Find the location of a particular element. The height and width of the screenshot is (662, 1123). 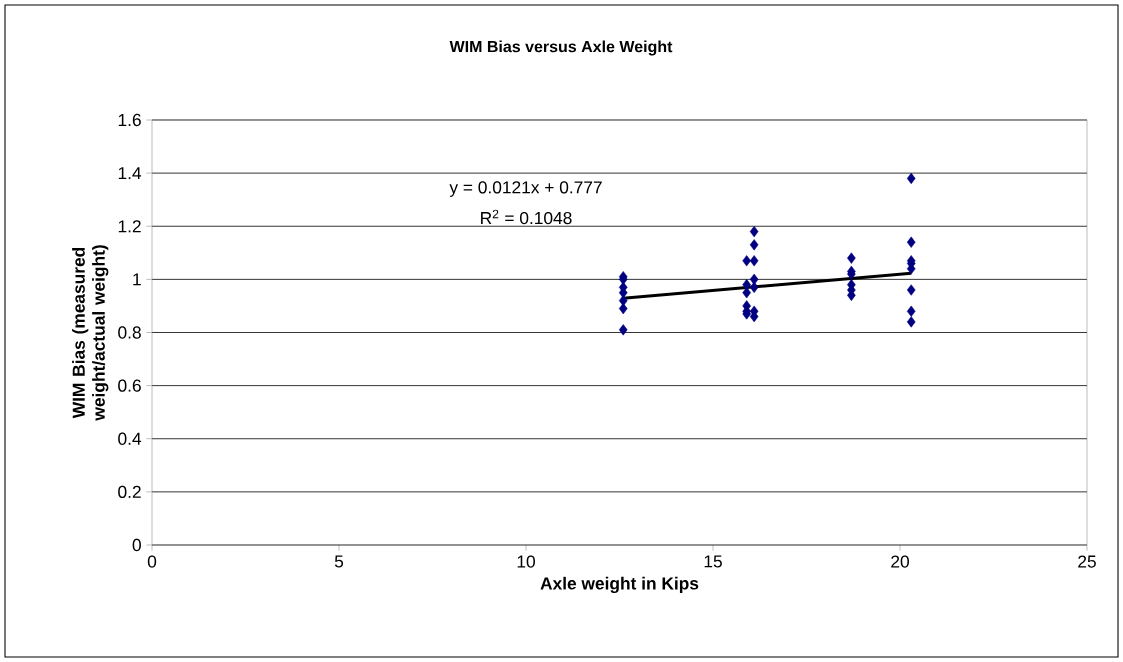

x-tick-label: 5 is located at coordinates (339, 561).